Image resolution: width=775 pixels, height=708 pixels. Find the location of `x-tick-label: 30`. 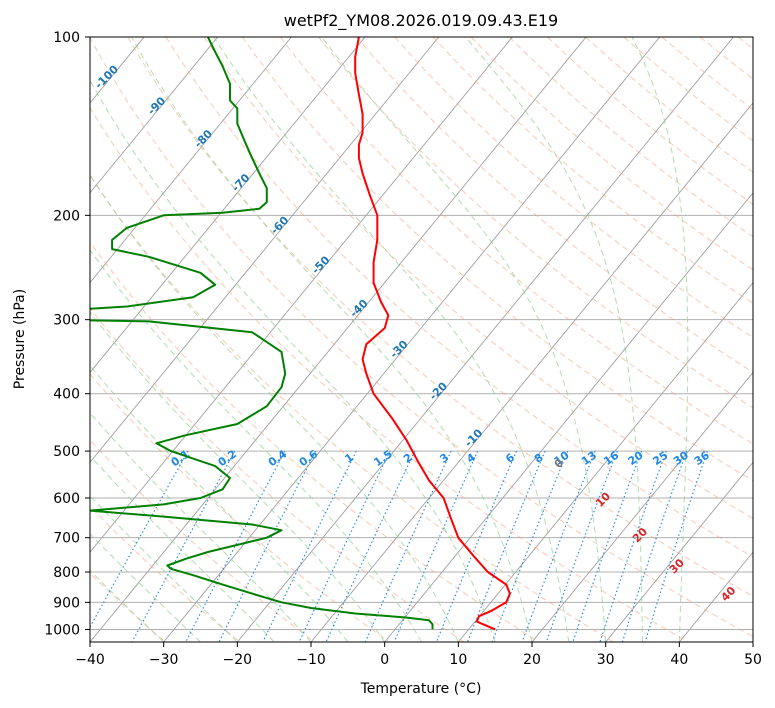

x-tick-label: 30 is located at coordinates (606, 660).